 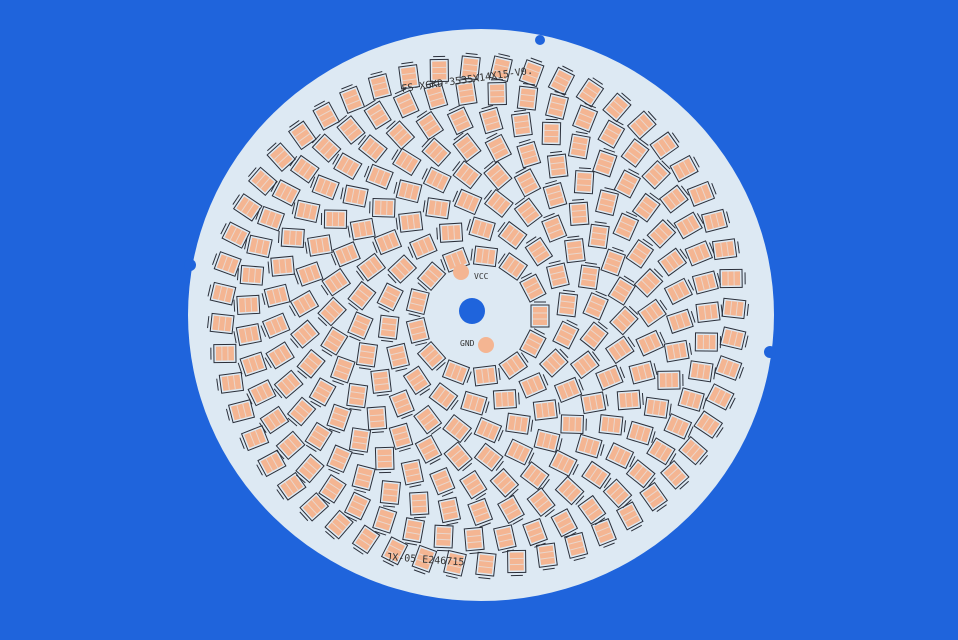 I want to click on vcc-pad, so click(x=461, y=272).